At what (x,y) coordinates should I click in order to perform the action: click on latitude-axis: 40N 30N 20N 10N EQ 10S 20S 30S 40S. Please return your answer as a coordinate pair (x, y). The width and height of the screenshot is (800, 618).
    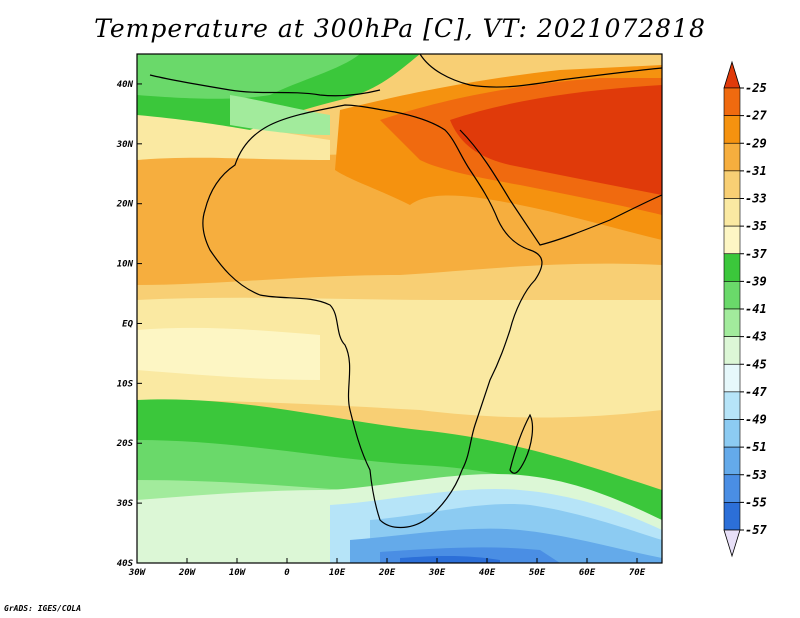
    Looking at the image, I should click on (129, 324).